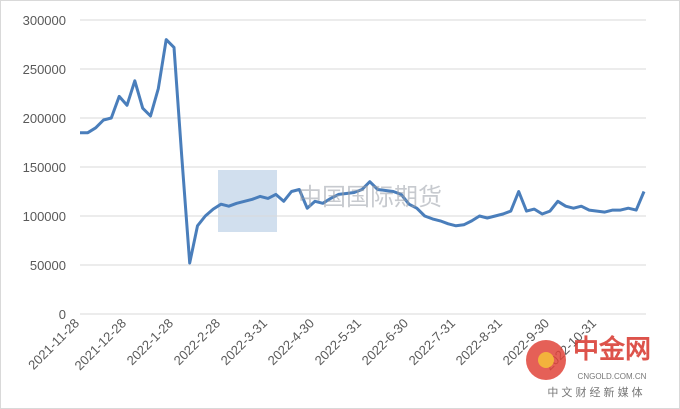 The image size is (680, 409). I want to click on y-tick-label: 200000, so click(44, 118).